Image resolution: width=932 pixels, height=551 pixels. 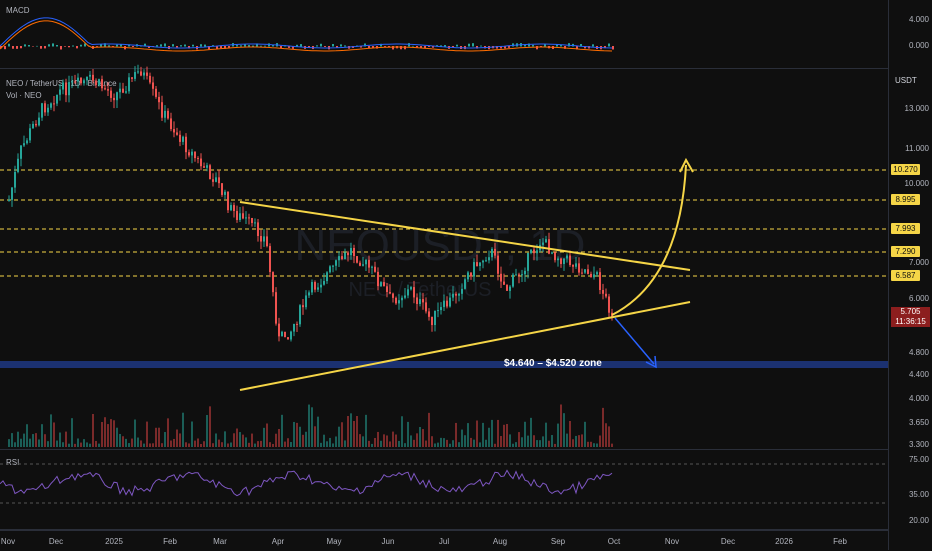 What do you see at coordinates (306, 36) in the screenshot?
I see `macd-signal-line` at bounding box center [306, 36].